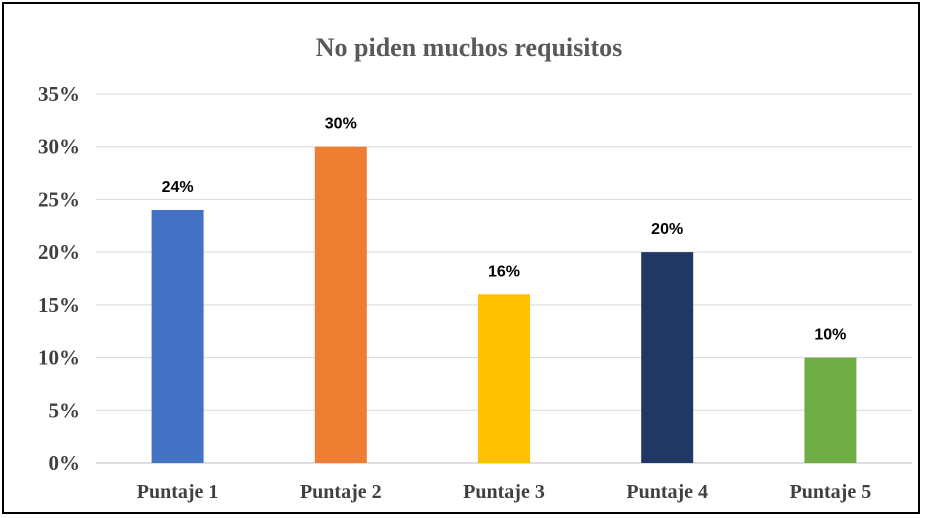 Image resolution: width=926 pixels, height=518 pixels. Describe the element at coordinates (59, 305) in the screenshot. I see `y-tick-label: 15%` at that location.